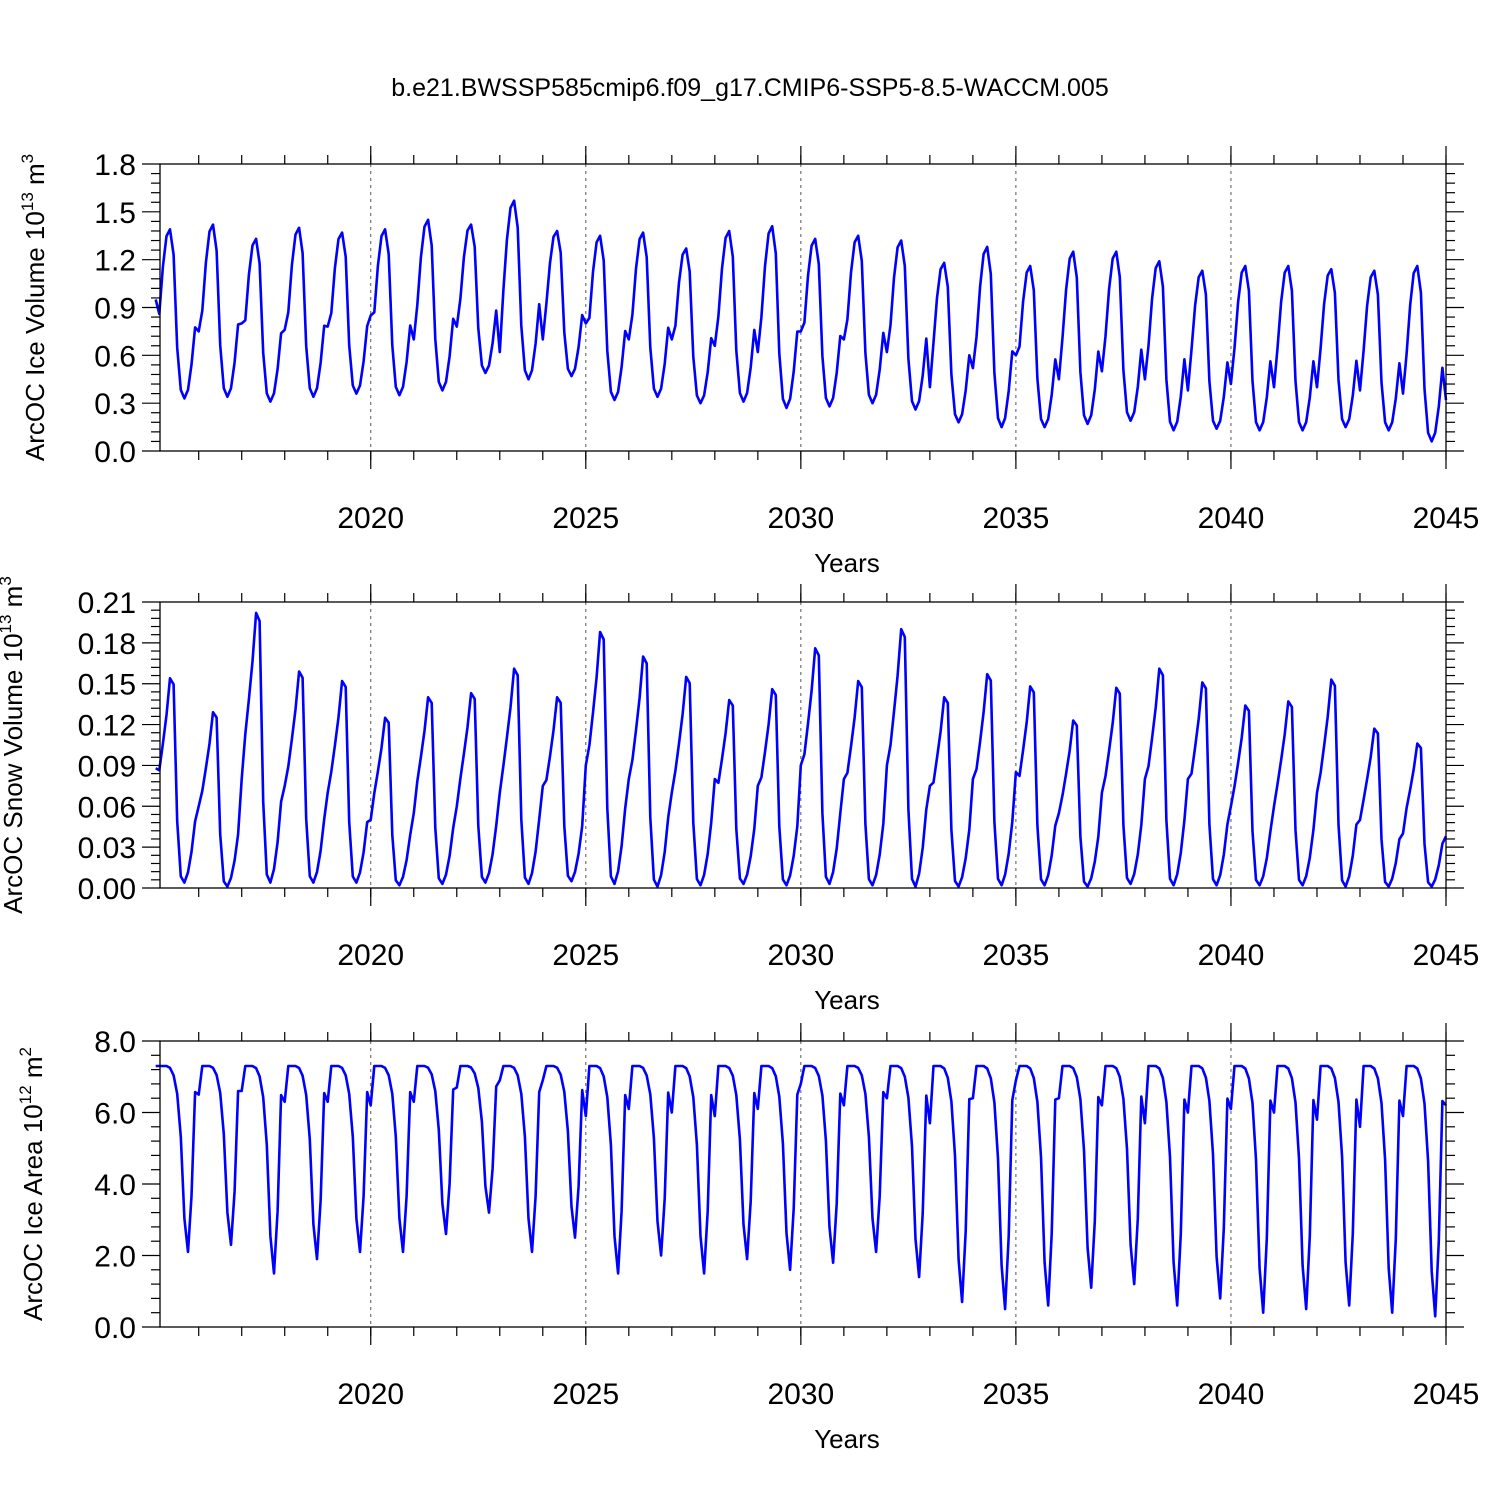 This screenshot has width=1500, height=1500. I want to click on y-tick-labels-ice-volume: 0.0 0.3 0.6 0.9 1.2 1.5 1.8, so click(115, 309).